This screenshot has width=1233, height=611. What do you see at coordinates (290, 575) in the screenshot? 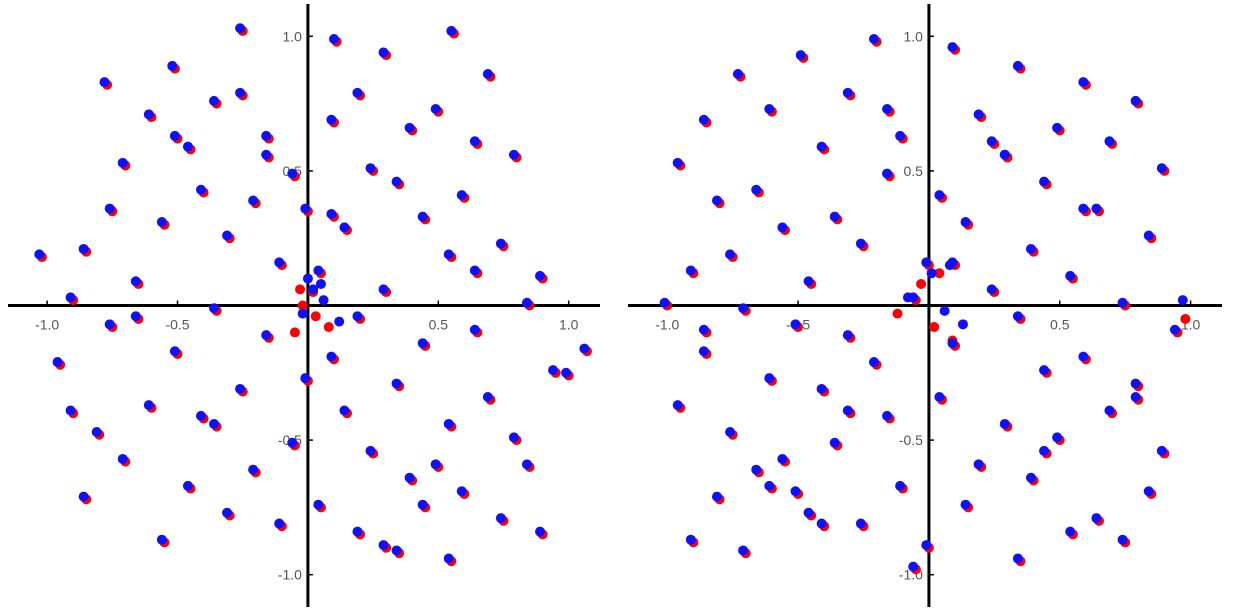
I see `y-tick-label: -1.0` at bounding box center [290, 575].